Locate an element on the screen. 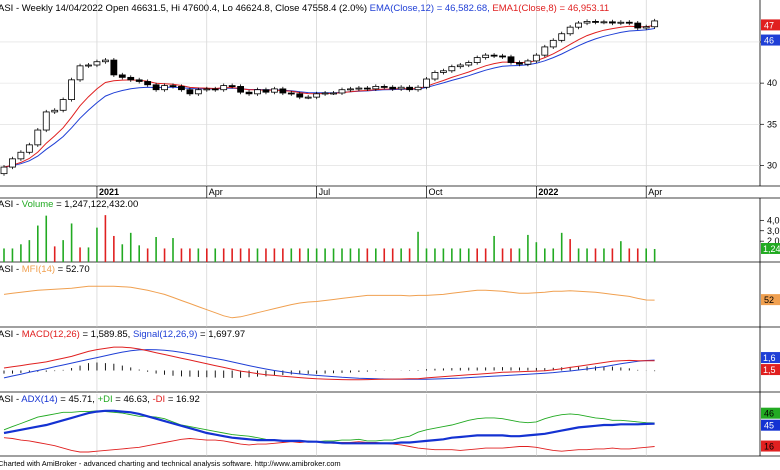  ema12-last-badge is located at coordinates (770, 40).